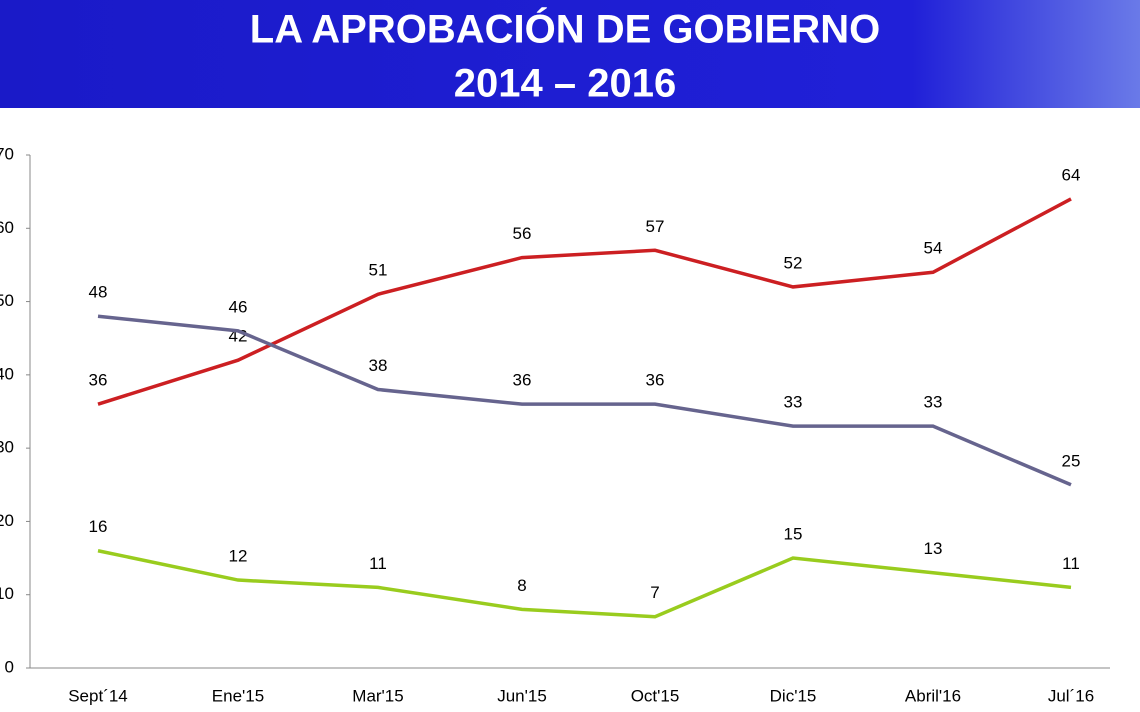 This screenshot has height=712, width=1140. What do you see at coordinates (7, 447) in the screenshot?
I see `y-tick-label: 30` at bounding box center [7, 447].